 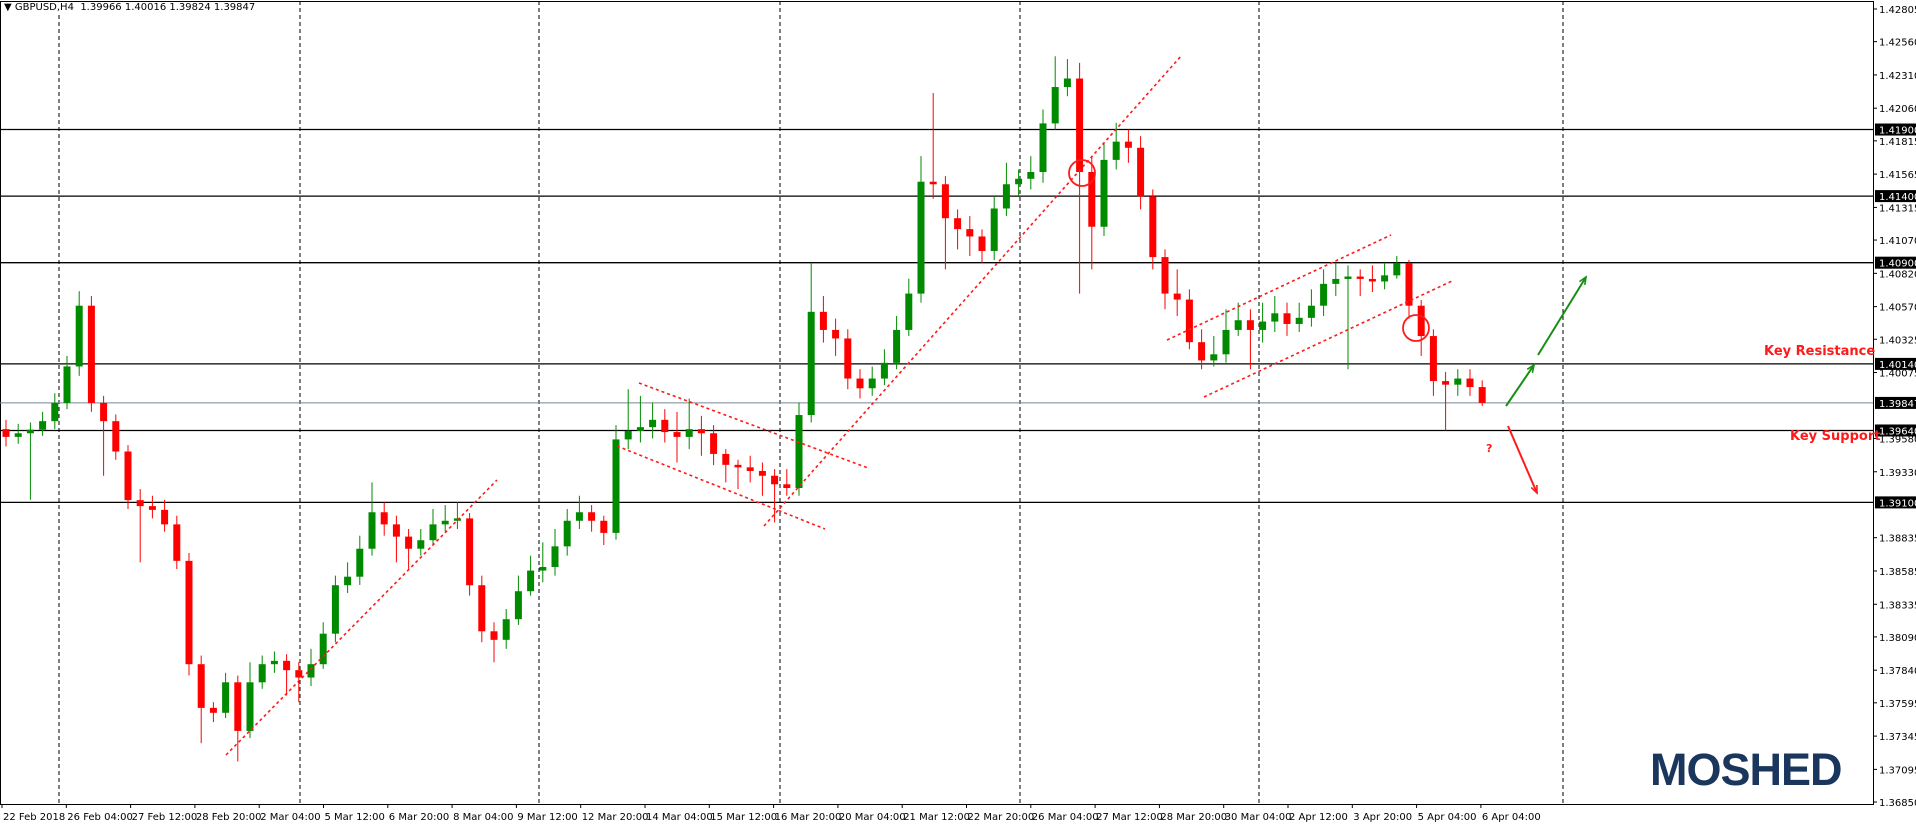 What do you see at coordinates (9, 7) in the screenshot?
I see `triangle-down-icon: ▼` at bounding box center [9, 7].